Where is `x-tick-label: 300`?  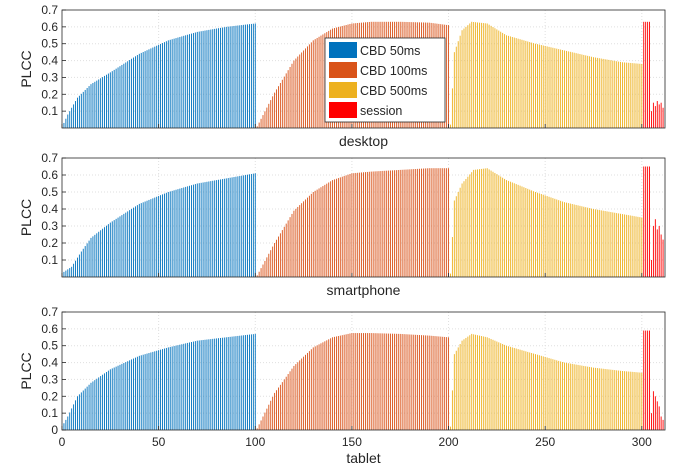 x-tick-label: 300 is located at coordinates (642, 442).